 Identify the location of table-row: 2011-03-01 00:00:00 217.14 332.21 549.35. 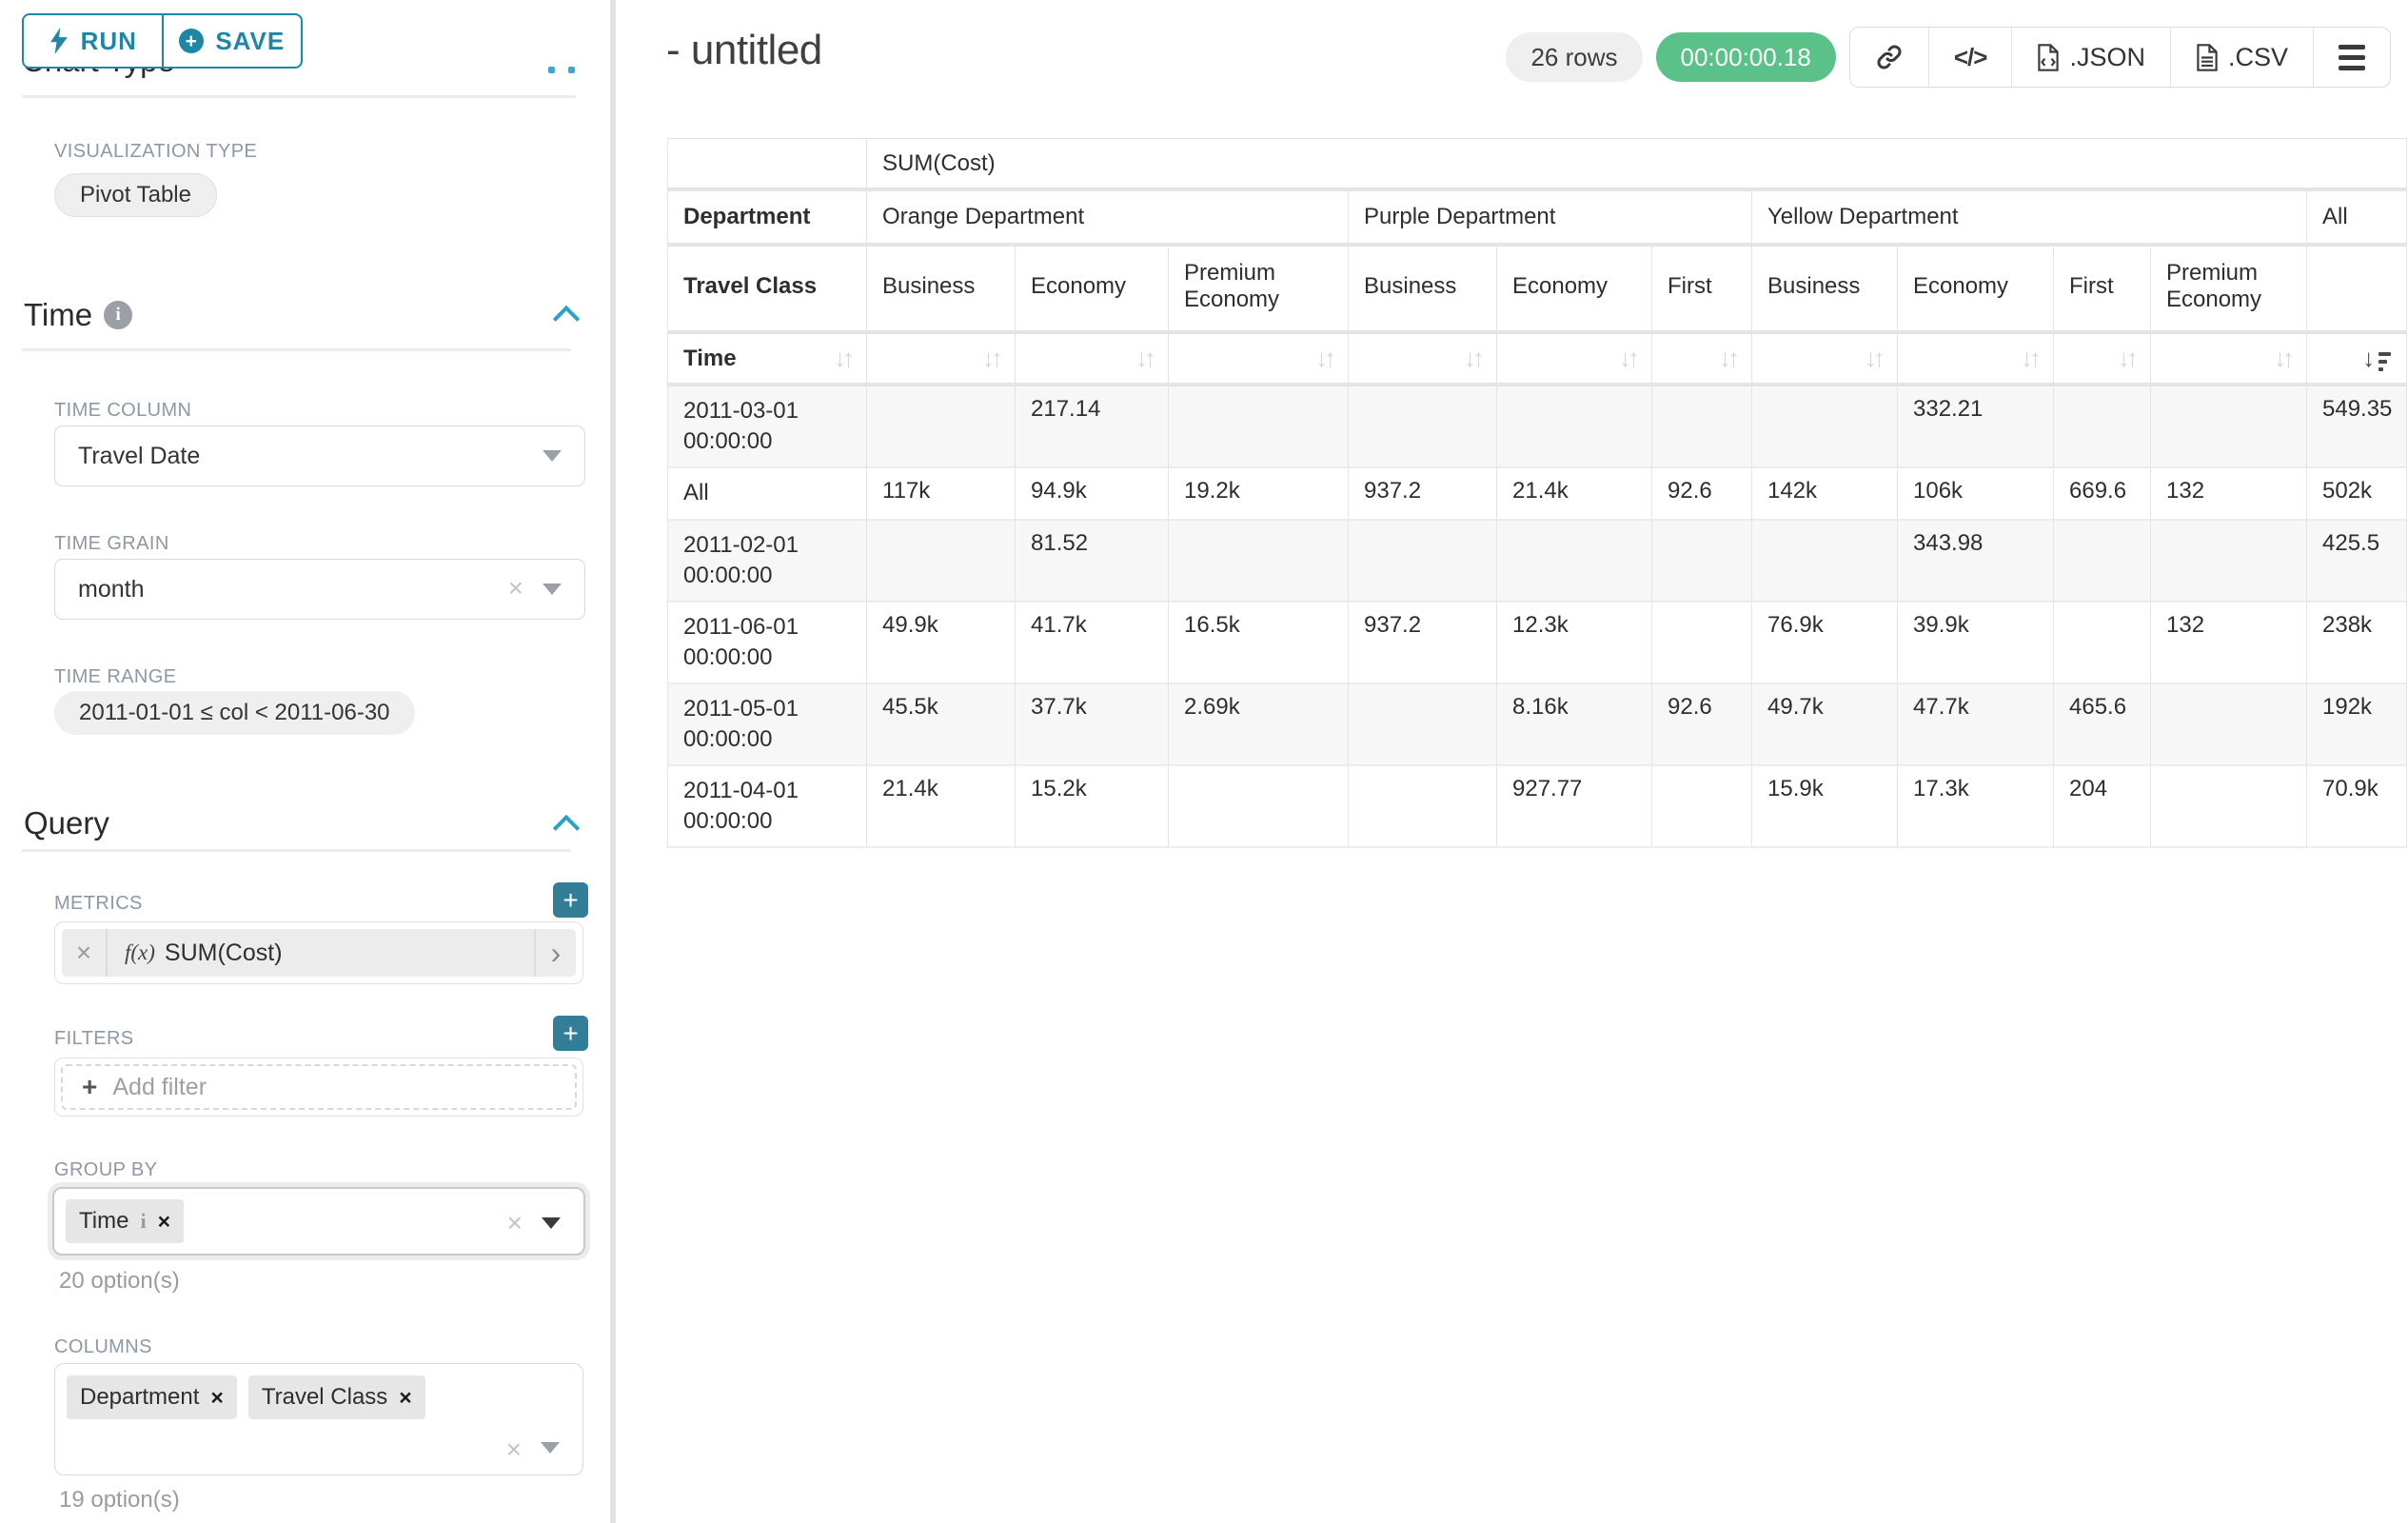
(1538, 427).